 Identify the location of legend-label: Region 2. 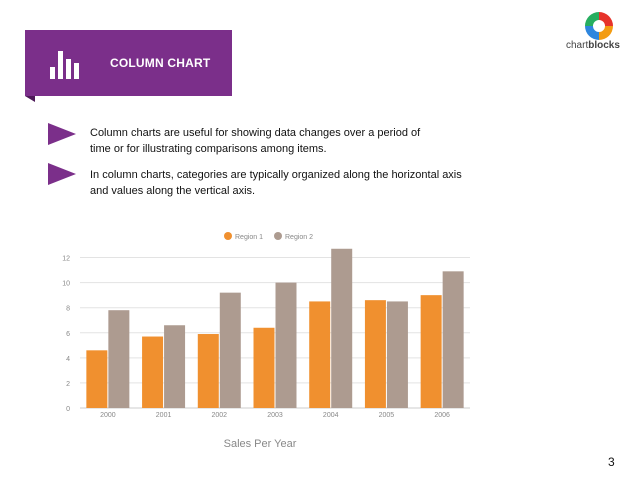
(299, 237).